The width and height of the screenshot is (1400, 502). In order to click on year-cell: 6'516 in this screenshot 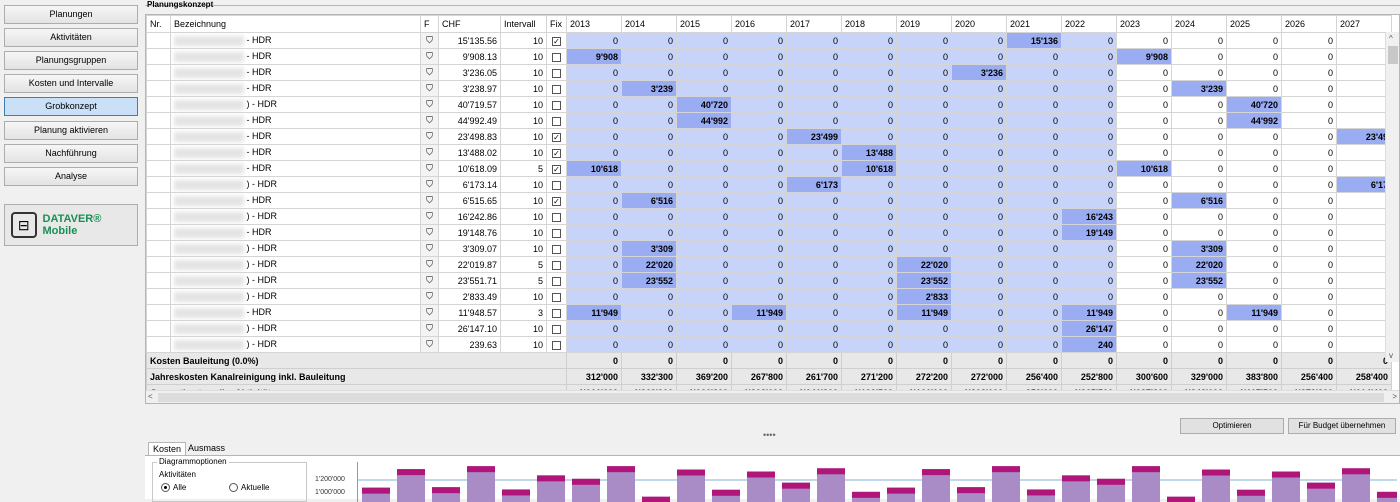, I will do `click(1199, 200)`.